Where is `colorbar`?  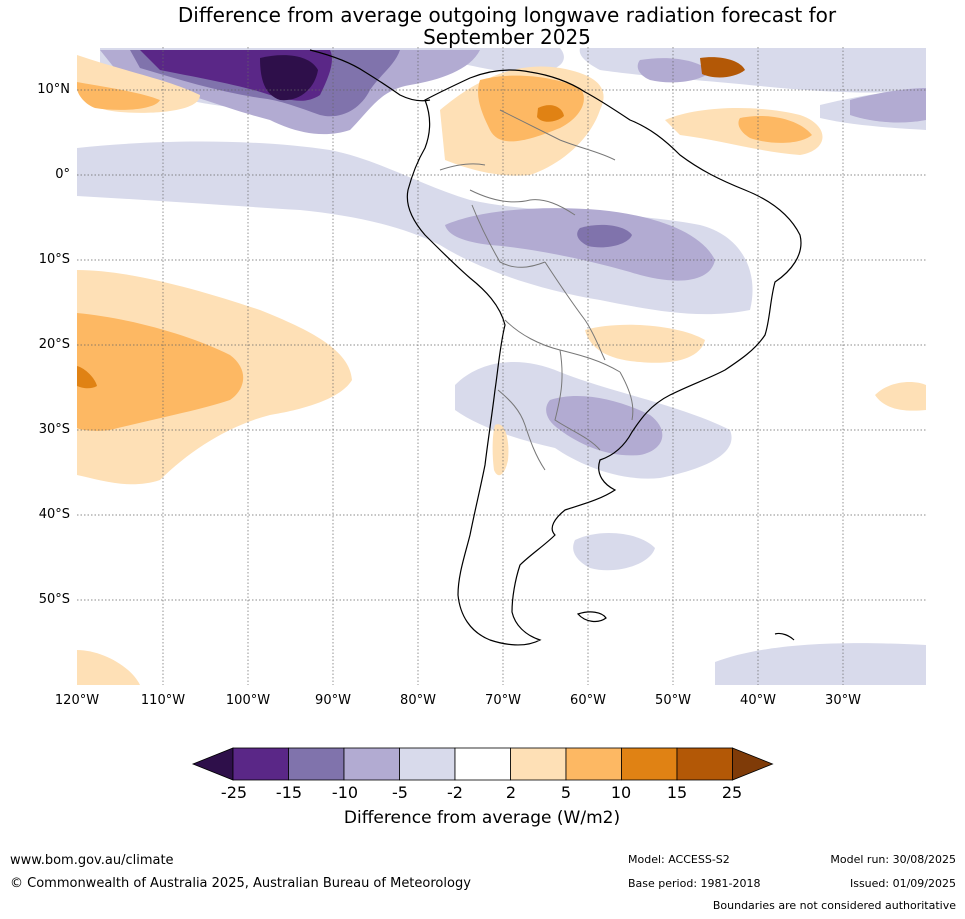 colorbar is located at coordinates (482, 764).